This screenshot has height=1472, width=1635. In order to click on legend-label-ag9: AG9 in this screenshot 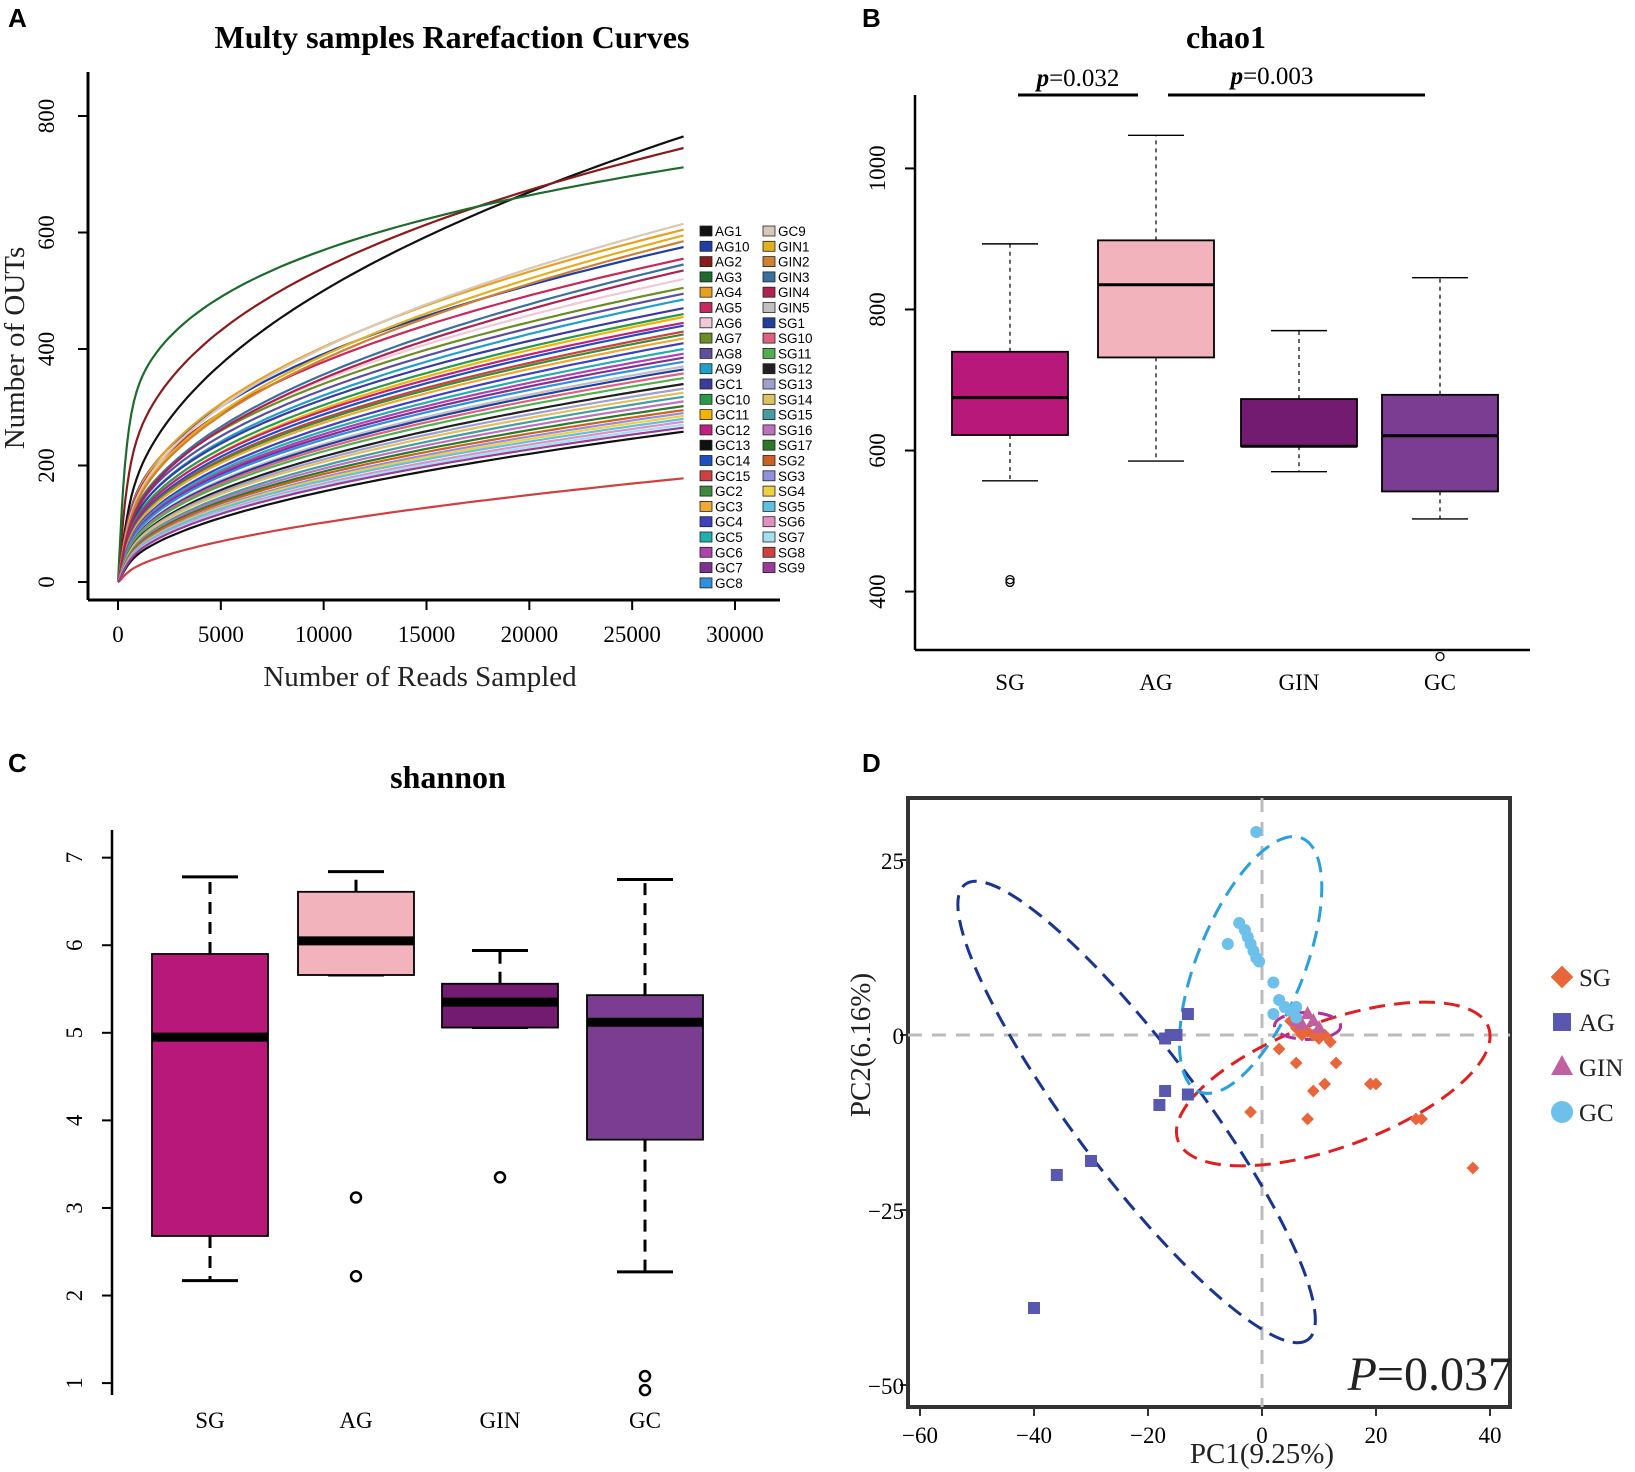, I will do `click(728, 369)`.